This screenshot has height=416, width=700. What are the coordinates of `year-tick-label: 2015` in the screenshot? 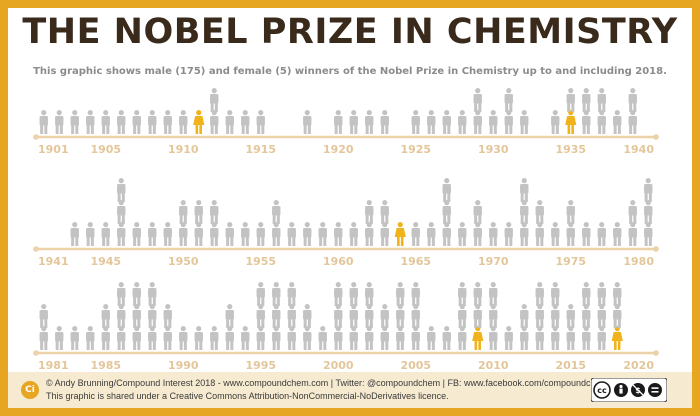 It's located at (570, 365).